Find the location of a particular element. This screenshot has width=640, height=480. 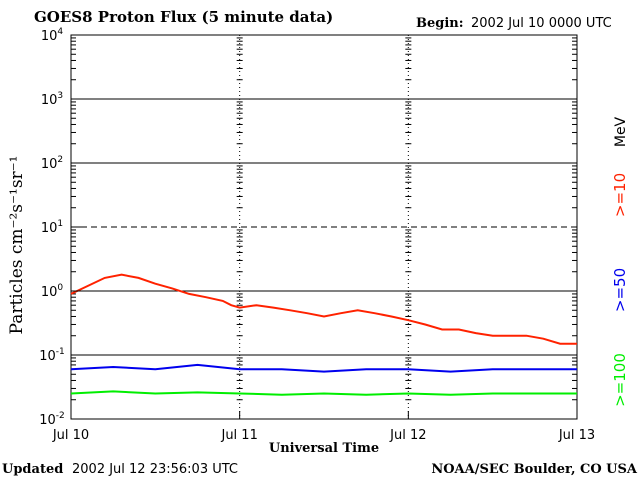

chart-title: GOES8 Proton Flux (5 minute data) is located at coordinates (183, 17).